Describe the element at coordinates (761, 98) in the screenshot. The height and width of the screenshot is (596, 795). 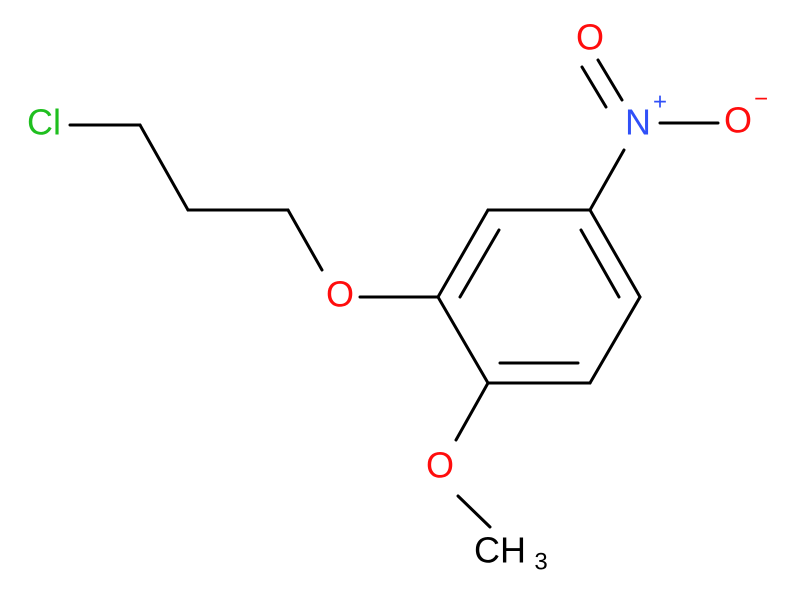
I see `charge: −` at that location.